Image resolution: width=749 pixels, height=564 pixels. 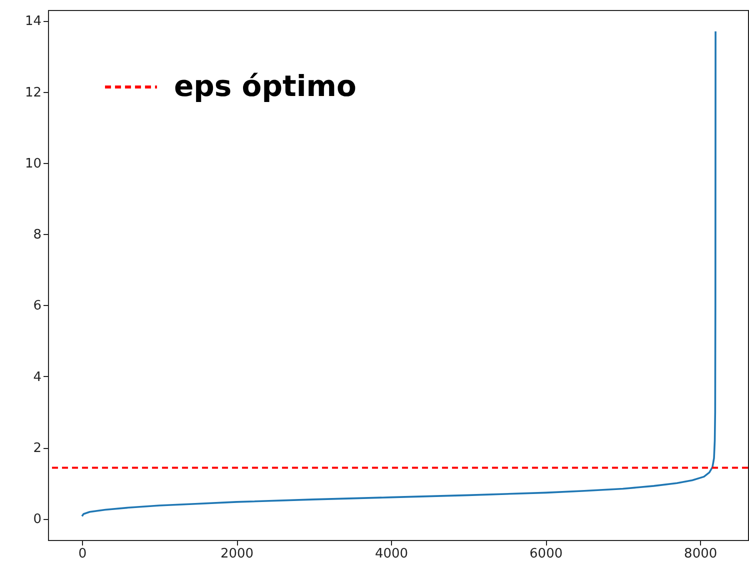 What do you see at coordinates (37, 235) in the screenshot?
I see `y-tick-label: 8` at bounding box center [37, 235].